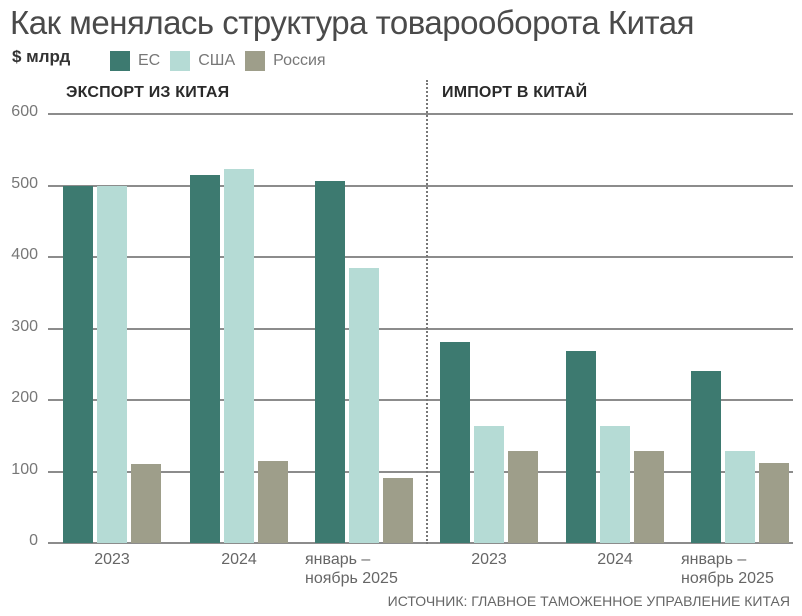  What do you see at coordinates (299, 60) in the screenshot?
I see `legend-label-russia: Россия` at bounding box center [299, 60].